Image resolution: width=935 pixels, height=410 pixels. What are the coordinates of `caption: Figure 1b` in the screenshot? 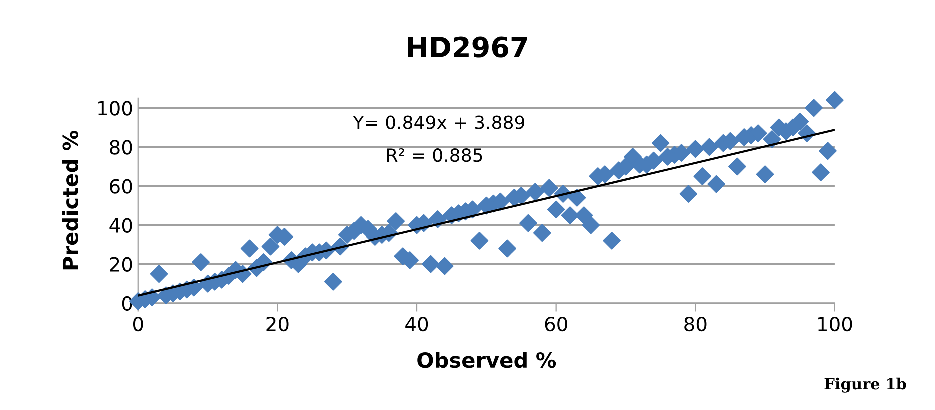 It's located at (865, 385).